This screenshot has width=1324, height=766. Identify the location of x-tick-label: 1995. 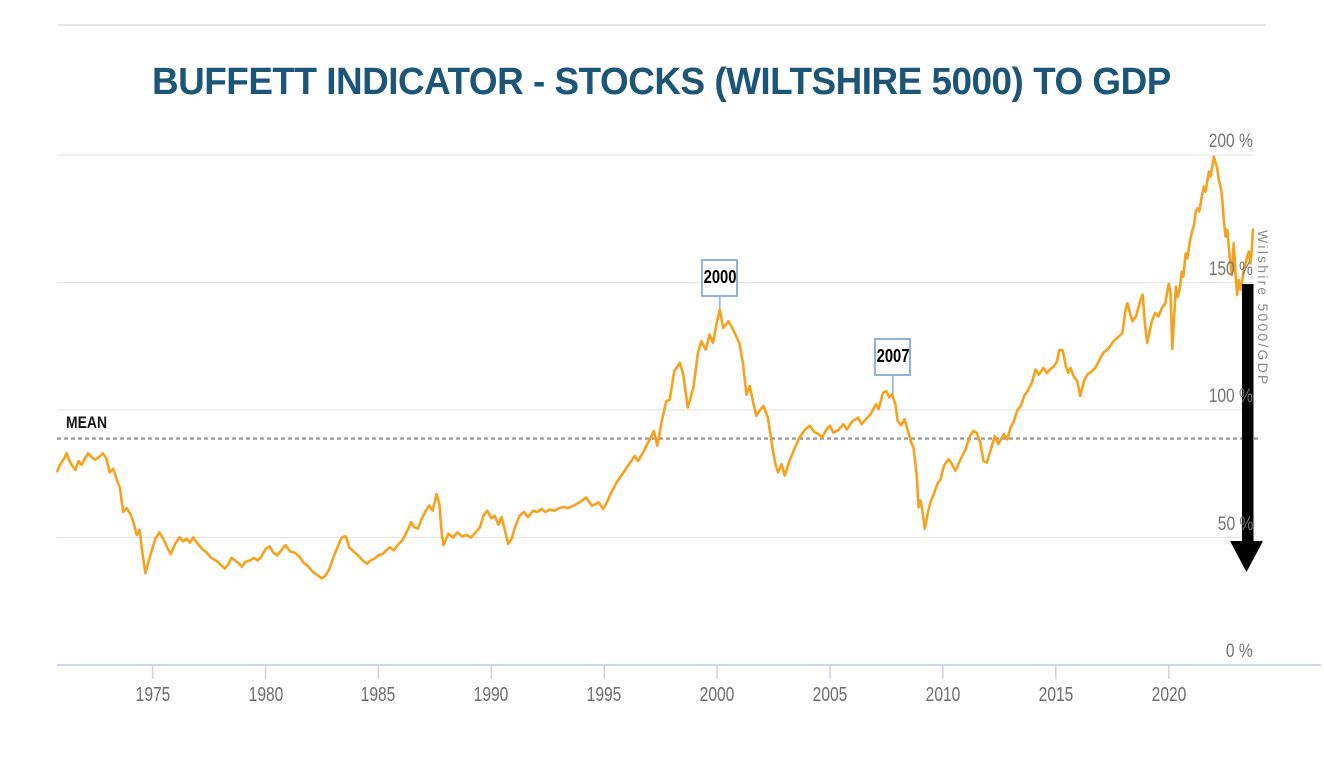
(604, 695).